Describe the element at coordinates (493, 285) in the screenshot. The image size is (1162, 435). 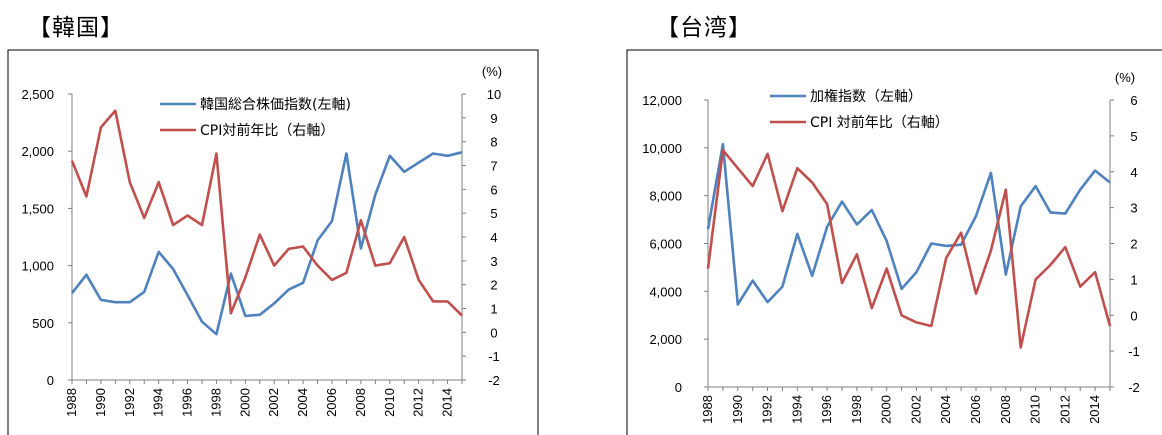
I see `korea-right-tick-label: 2` at that location.